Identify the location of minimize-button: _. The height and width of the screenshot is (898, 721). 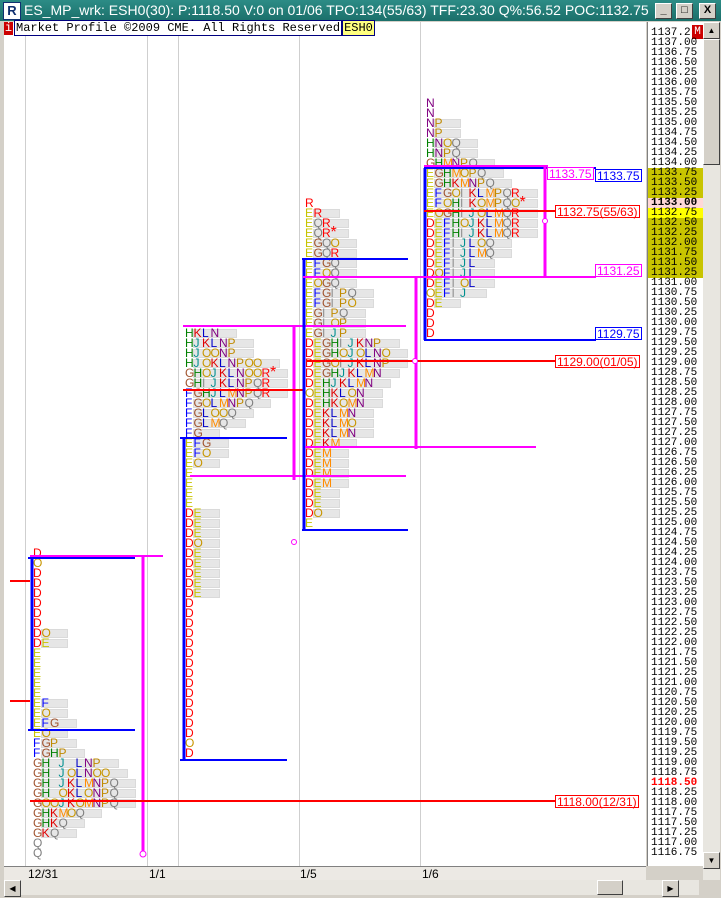
(663, 11).